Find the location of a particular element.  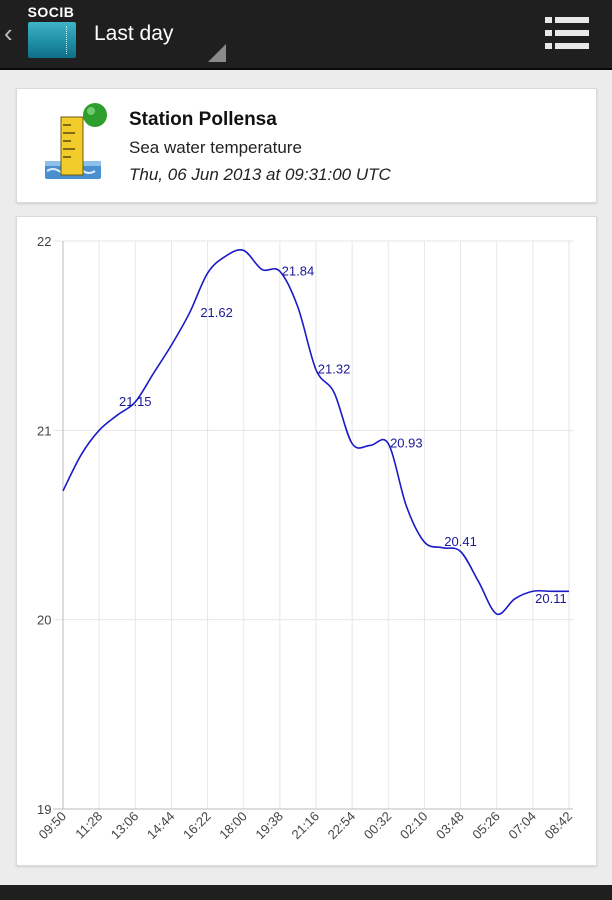

bottom-bar is located at coordinates (306, 892).